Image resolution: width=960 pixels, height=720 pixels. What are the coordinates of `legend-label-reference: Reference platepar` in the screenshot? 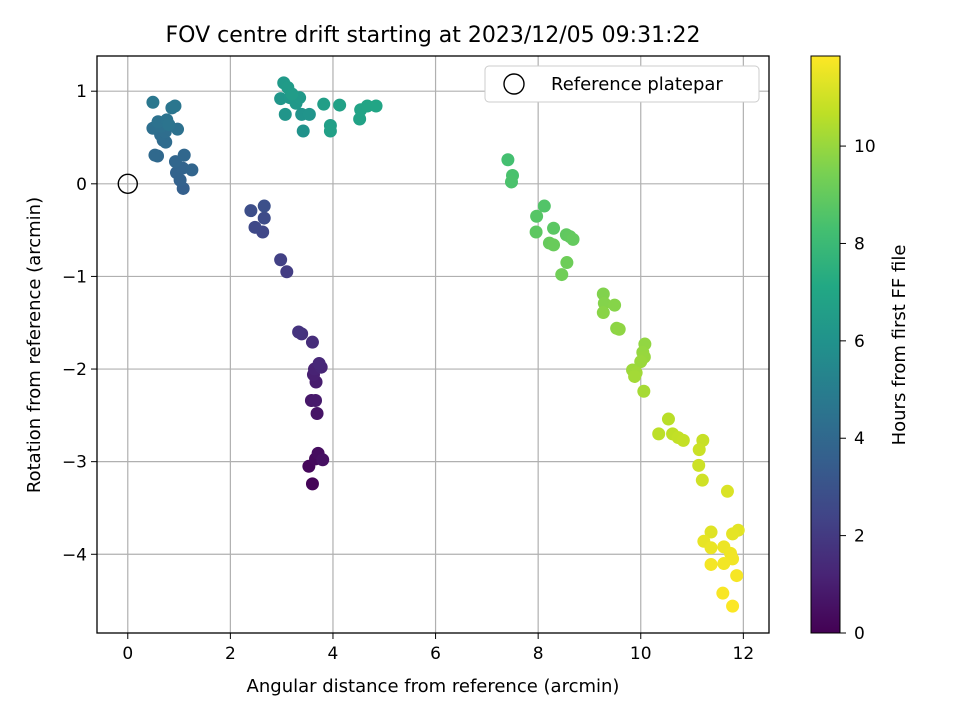 It's located at (637, 84).